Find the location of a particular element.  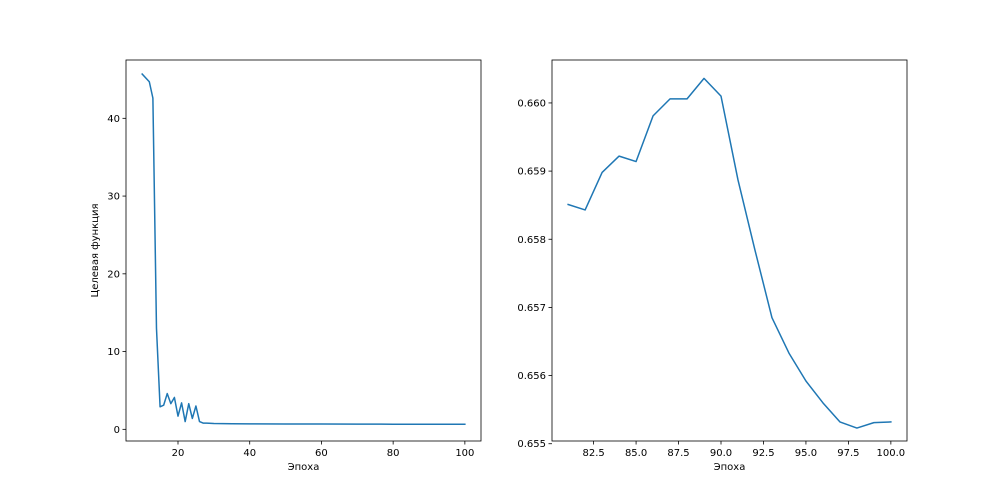

right-chart-x-tick-label: 100.0 is located at coordinates (891, 453).